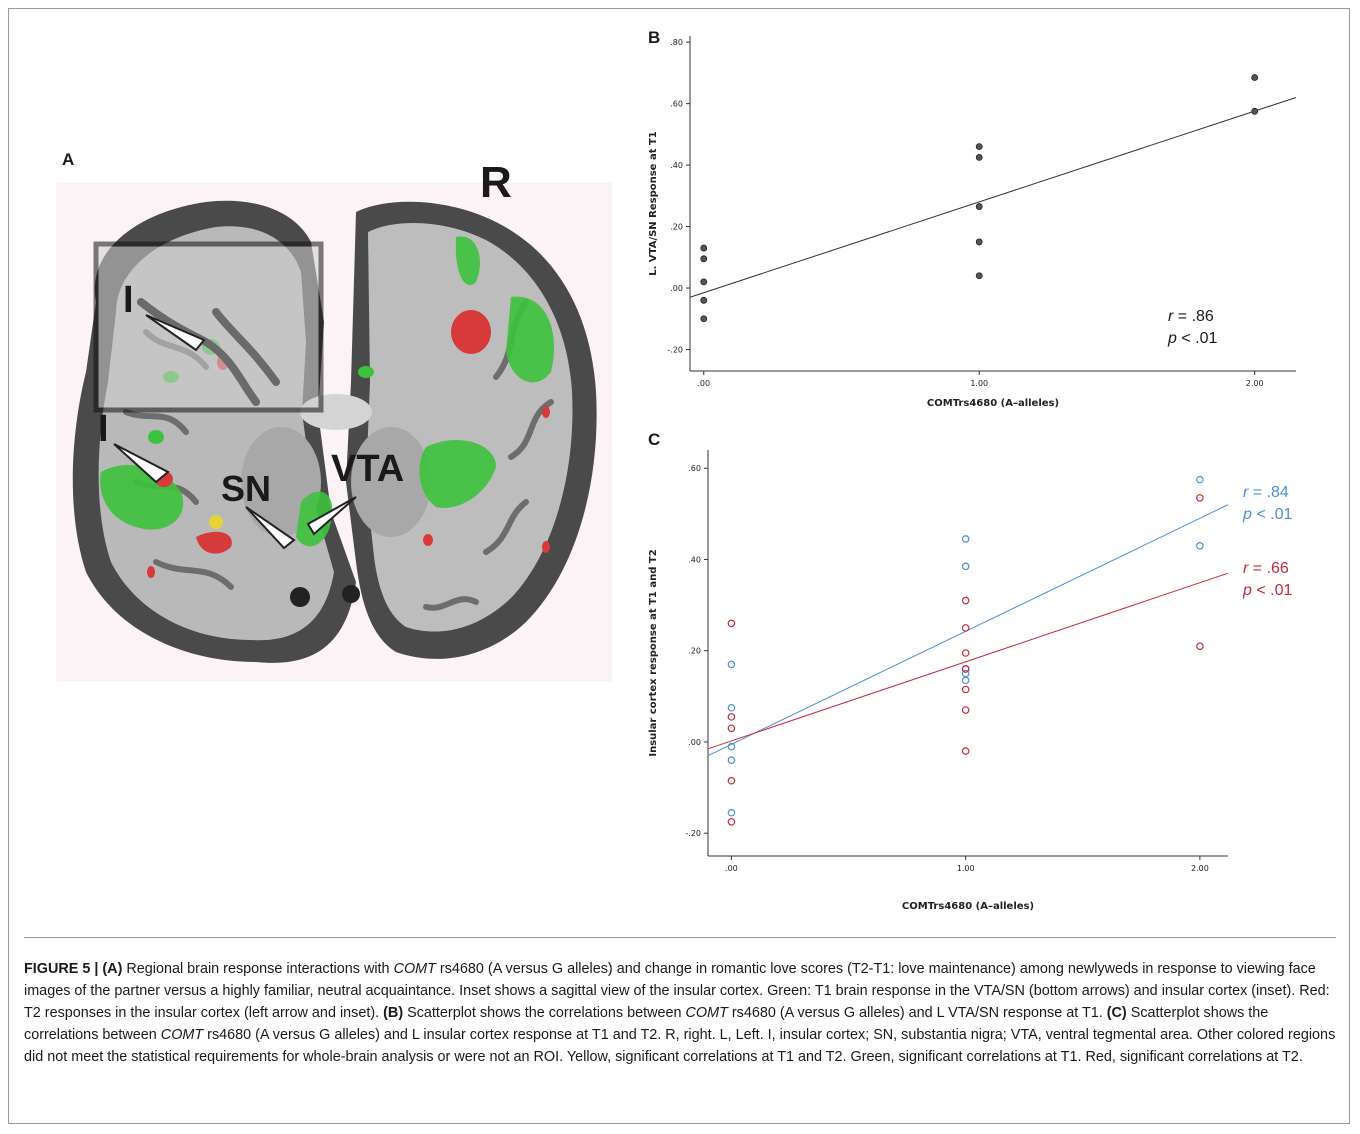 This screenshot has width=1360, height=1134. I want to click on x-tick-label: .00, so click(703, 383).